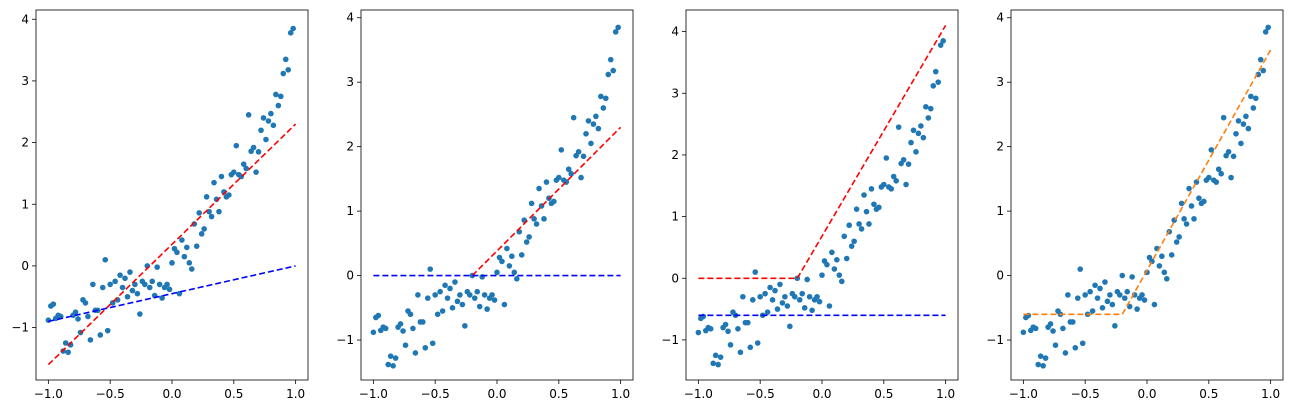 Image resolution: width=1290 pixels, height=413 pixels. Describe the element at coordinates (1085, 394) in the screenshot. I see `x-tick-label: −0.5` at that location.